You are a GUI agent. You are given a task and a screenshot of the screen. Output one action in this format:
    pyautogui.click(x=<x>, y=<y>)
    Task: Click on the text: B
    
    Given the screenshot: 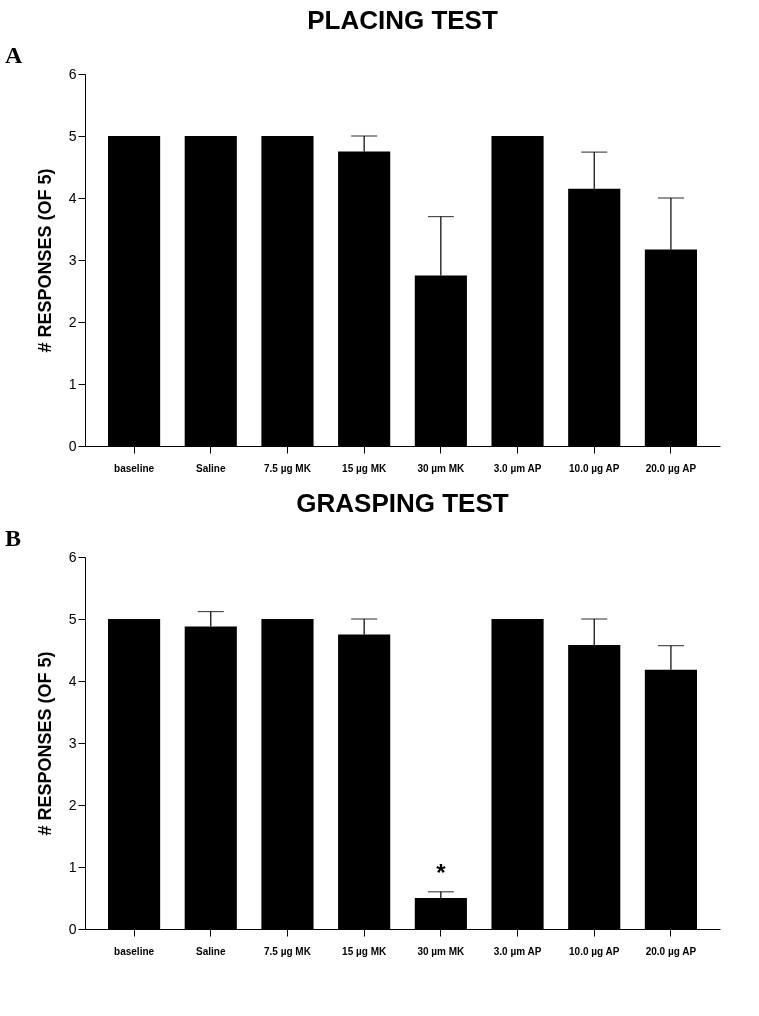 What is the action you would take?
    pyautogui.click(x=13, y=538)
    